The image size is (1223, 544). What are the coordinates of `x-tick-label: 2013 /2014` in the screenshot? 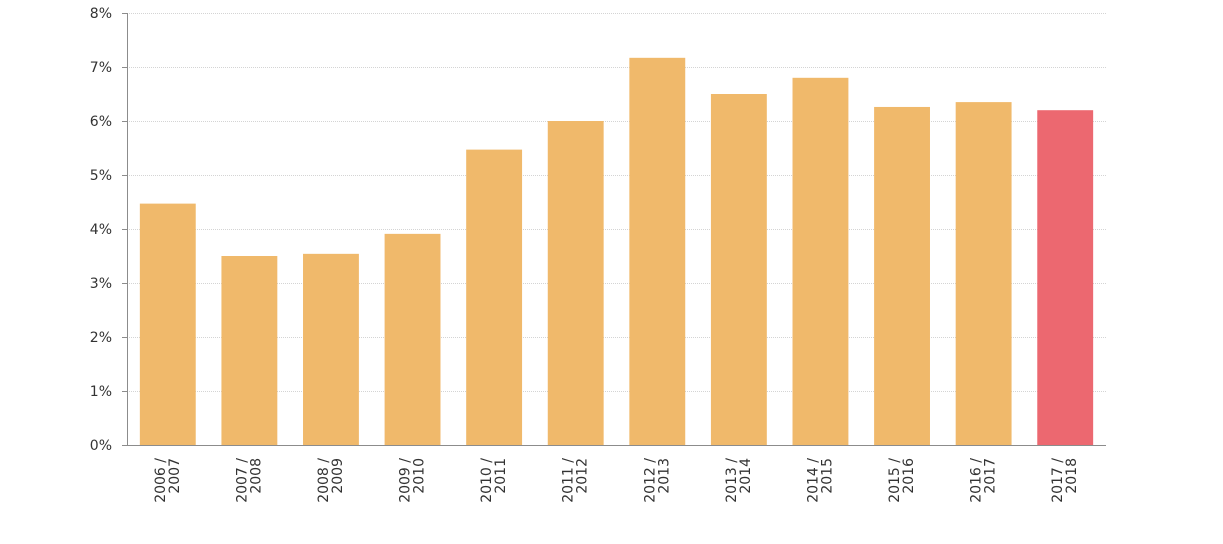 It's located at (739, 480).